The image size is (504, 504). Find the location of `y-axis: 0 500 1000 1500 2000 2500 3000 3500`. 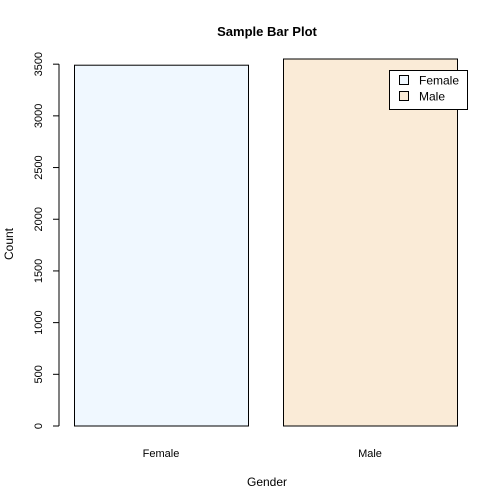

y-axis: 0 500 1000 1500 2000 2500 3000 3500 is located at coordinates (46, 240).